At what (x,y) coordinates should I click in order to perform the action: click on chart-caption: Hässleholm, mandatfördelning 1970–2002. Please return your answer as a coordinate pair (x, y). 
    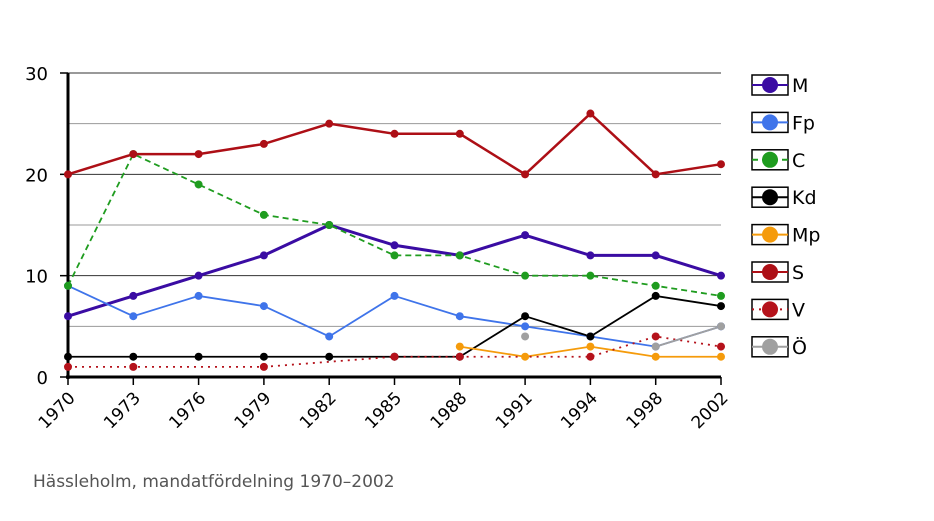
    Looking at the image, I should click on (214, 482).